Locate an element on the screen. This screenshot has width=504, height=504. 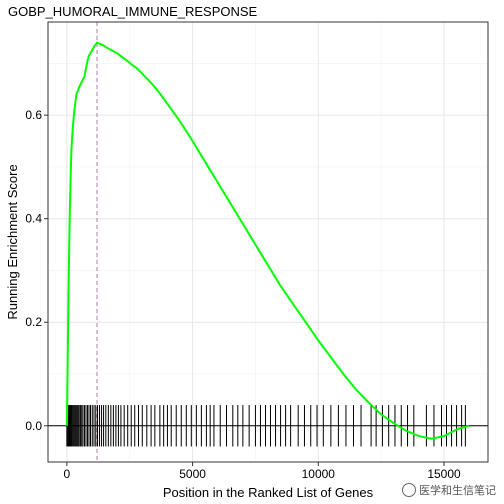
watermark-text: 医学和生信笔记 is located at coordinates (457, 490).